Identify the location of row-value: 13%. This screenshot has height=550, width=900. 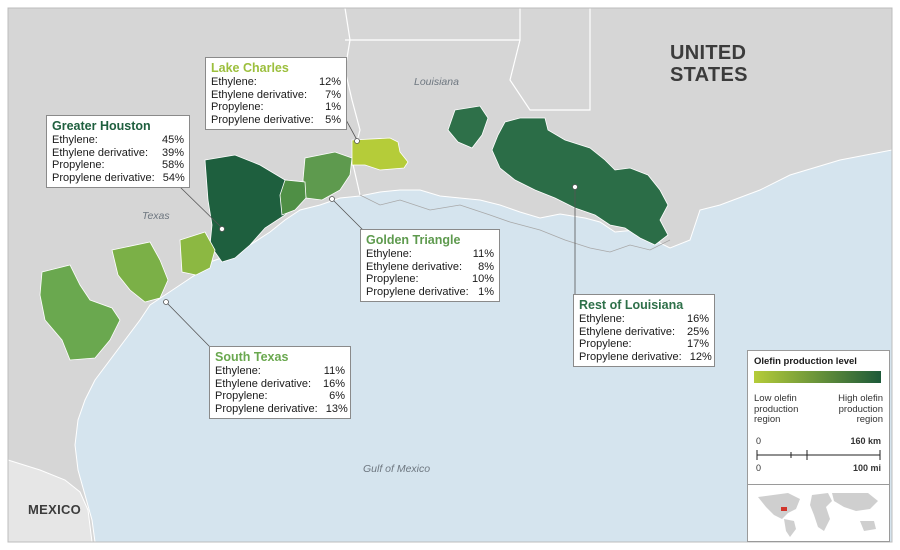
(336, 408).